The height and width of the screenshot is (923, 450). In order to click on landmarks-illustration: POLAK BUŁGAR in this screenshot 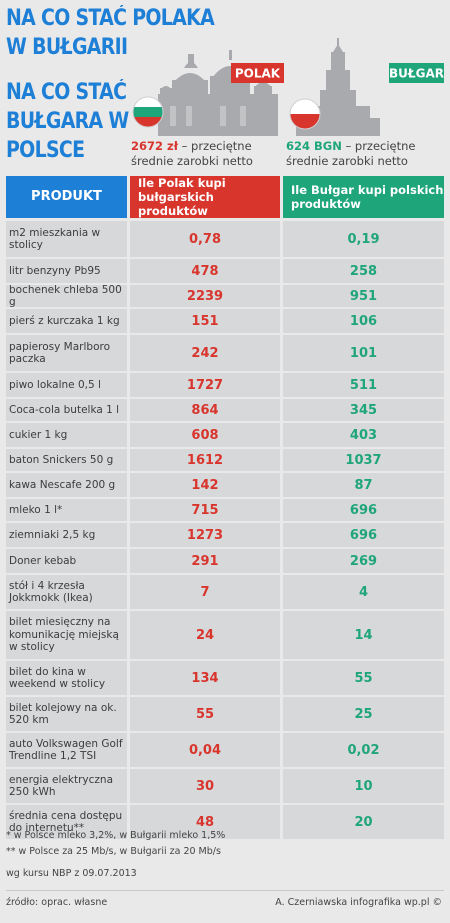, I will do `click(288, 87)`.